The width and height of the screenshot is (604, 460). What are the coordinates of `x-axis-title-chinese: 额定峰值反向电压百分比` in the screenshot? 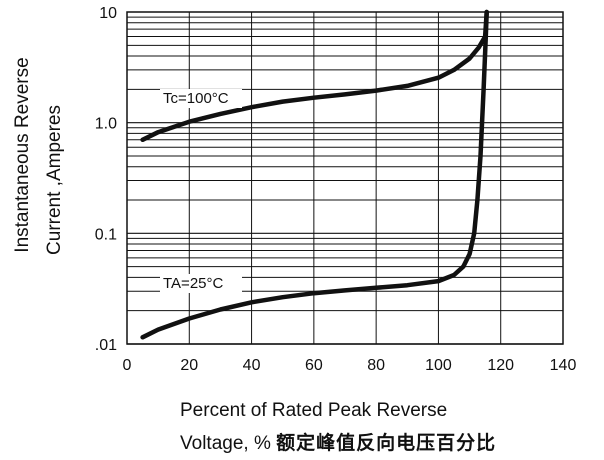 It's located at (386, 443).